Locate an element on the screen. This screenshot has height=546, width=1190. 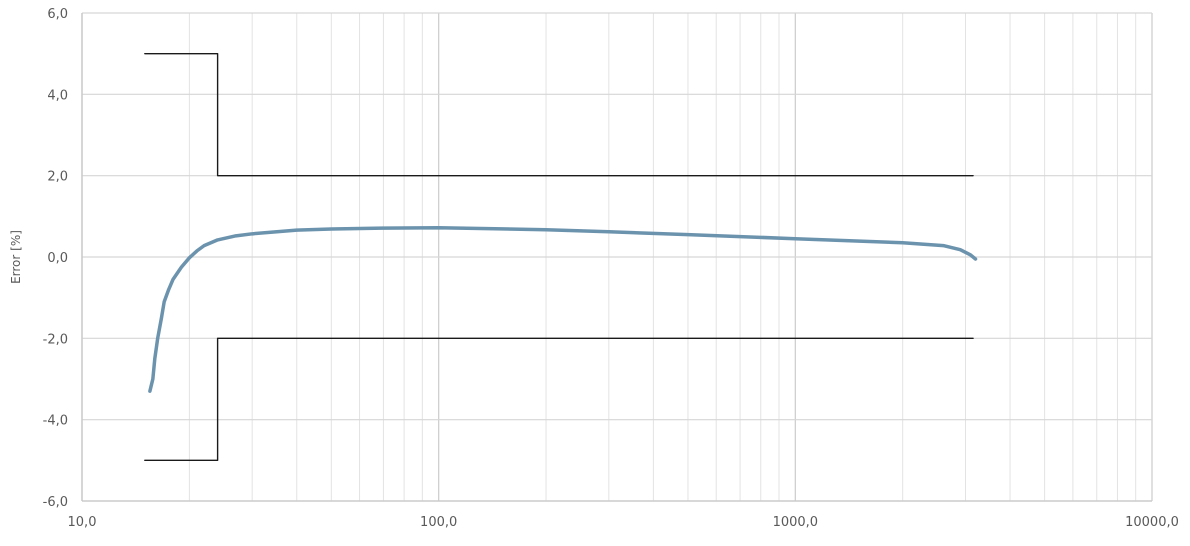
y-tick-label: 4,0 is located at coordinates (57, 95).